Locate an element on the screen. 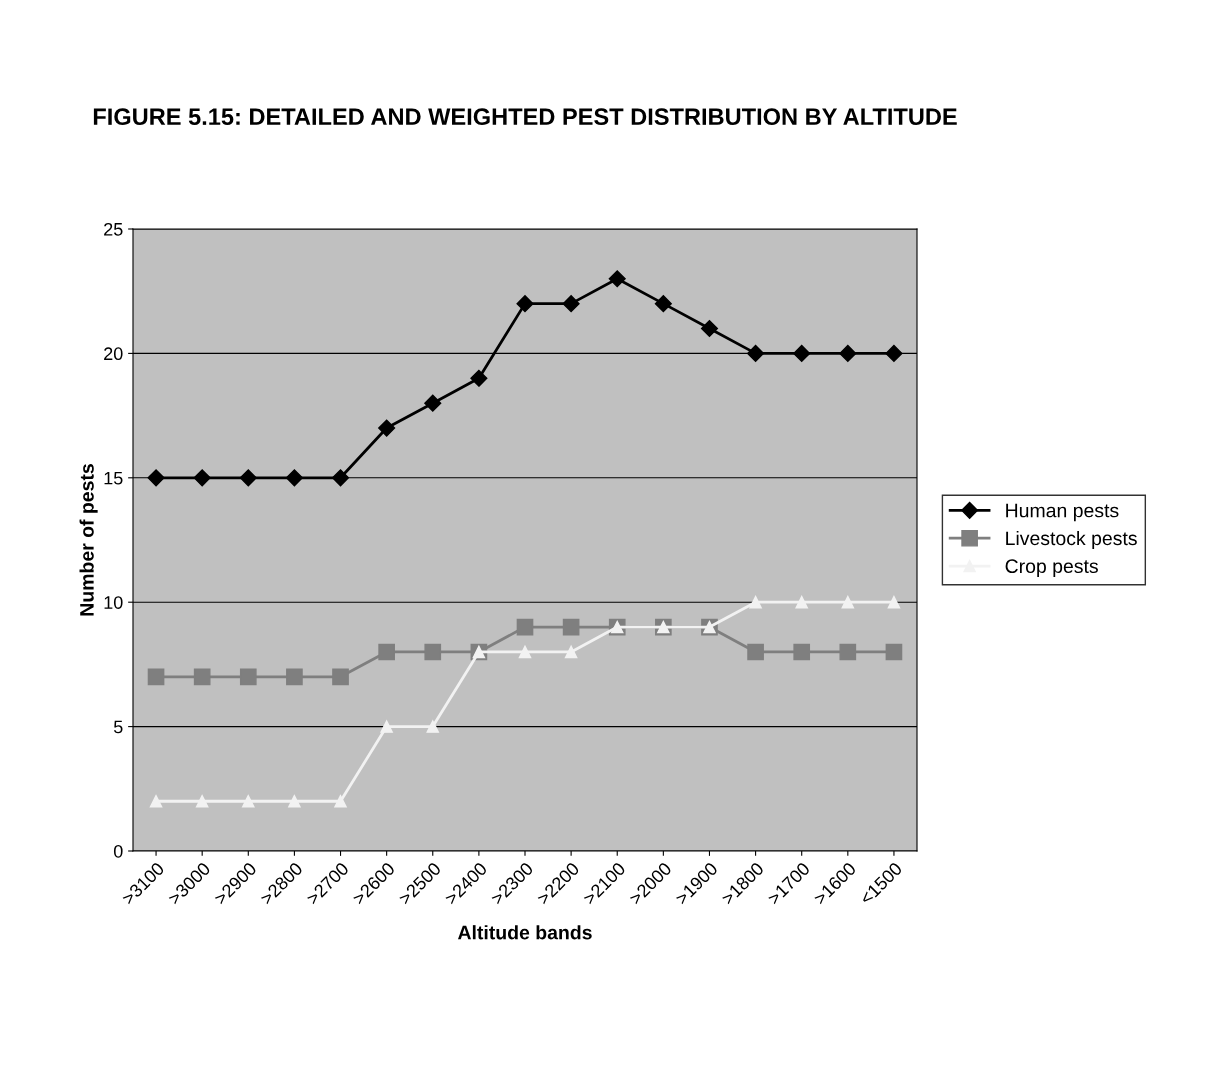  y-tick-label: 25 is located at coordinates (113, 229).